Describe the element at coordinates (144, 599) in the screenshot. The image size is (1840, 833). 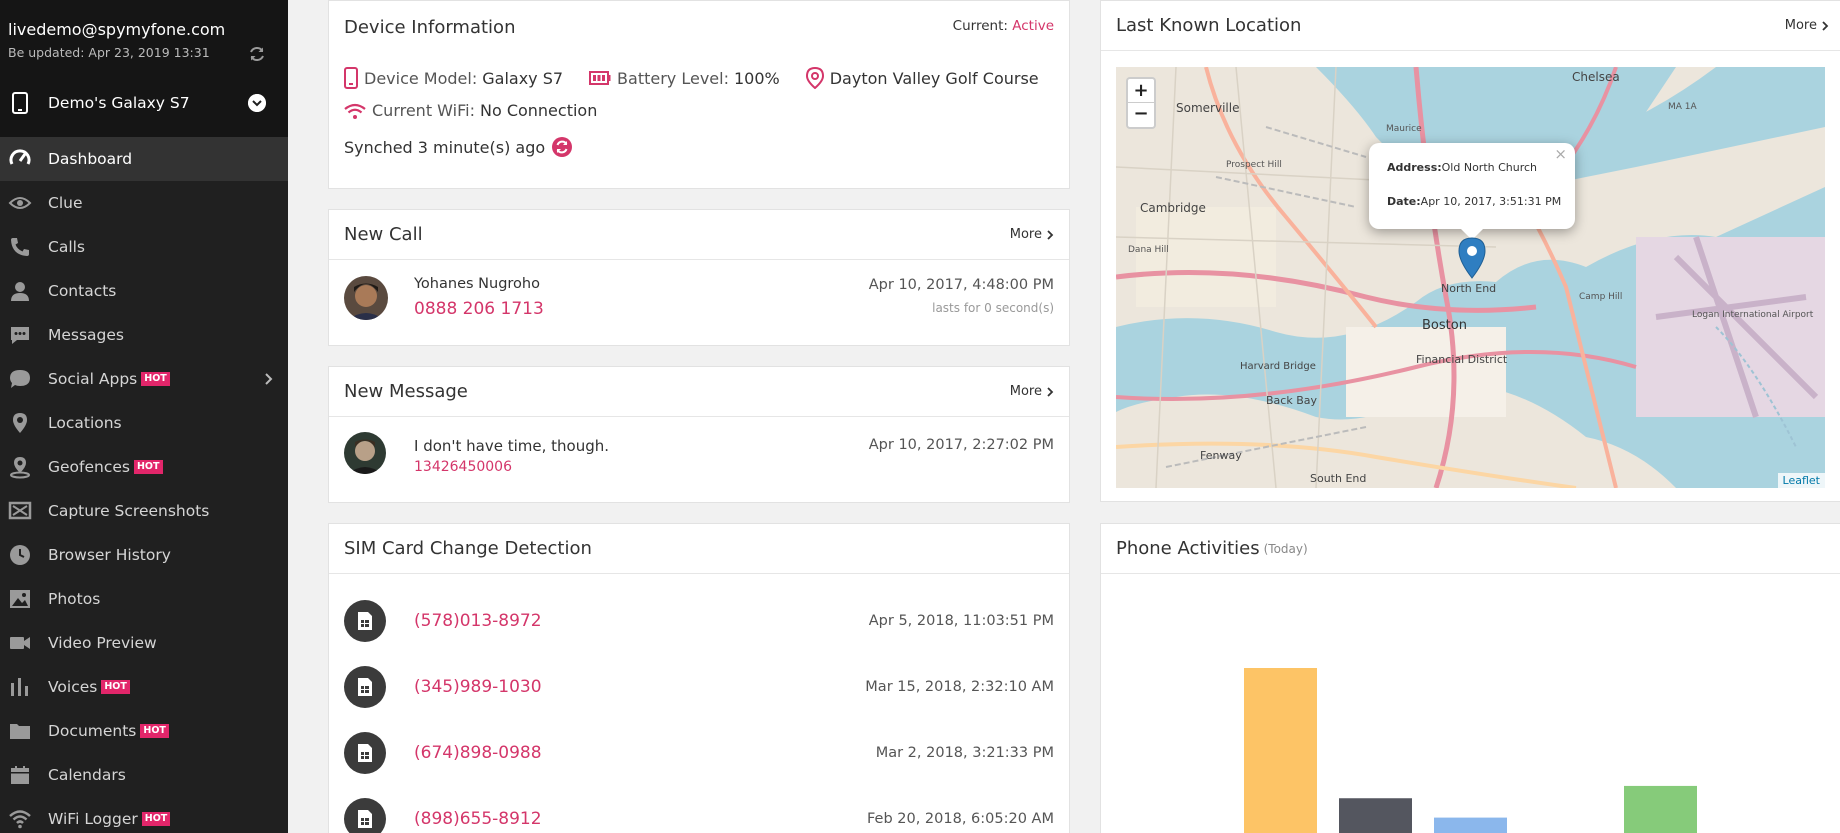
I see `sidebar-item-photos: Photos` at that location.